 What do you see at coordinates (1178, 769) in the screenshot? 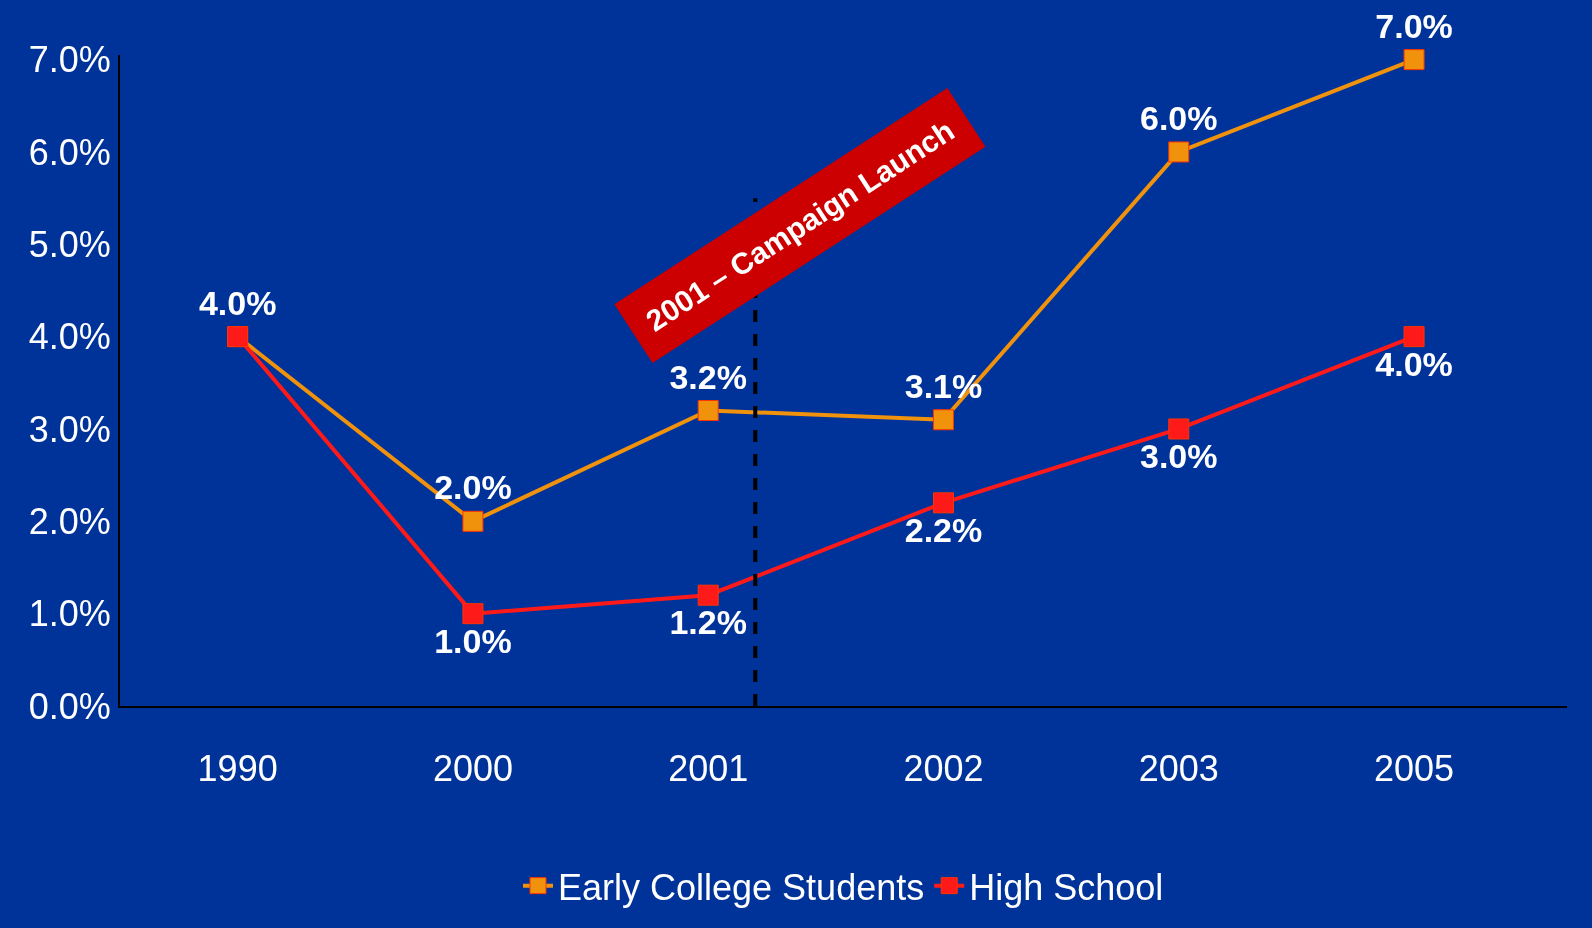
I see `x-tick-label: 2003` at bounding box center [1178, 769].